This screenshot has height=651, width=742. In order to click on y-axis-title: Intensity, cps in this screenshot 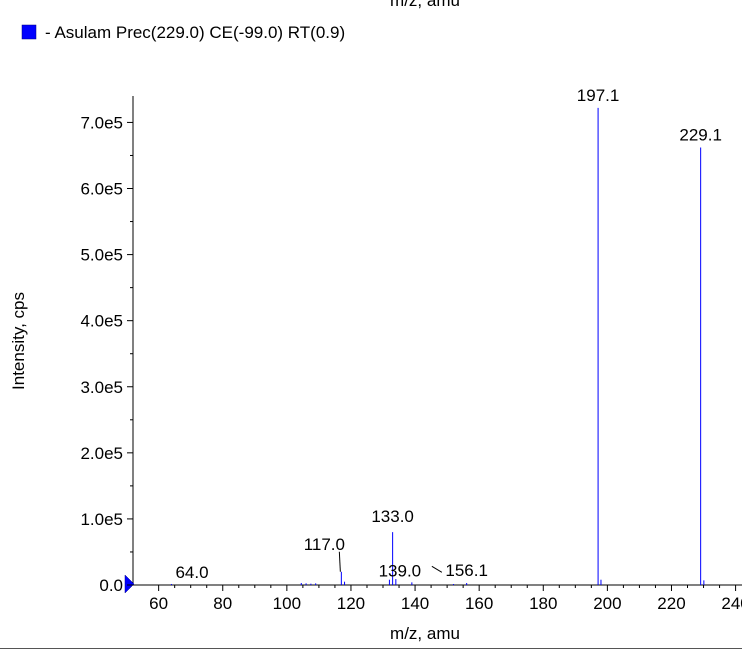, I will do `click(18, 341)`.